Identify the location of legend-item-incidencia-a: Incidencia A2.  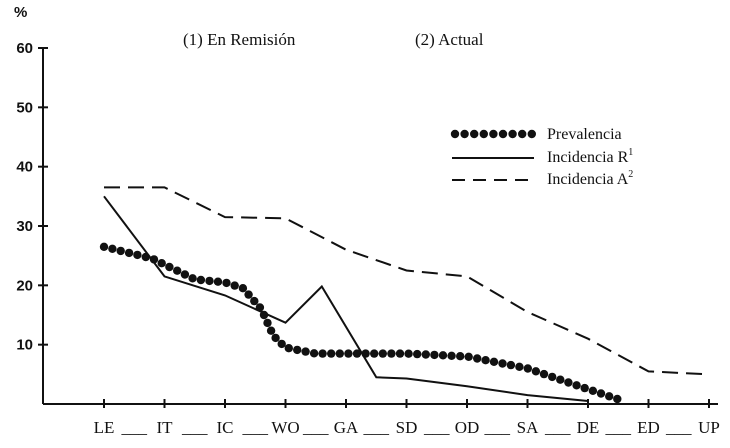
(542, 178).